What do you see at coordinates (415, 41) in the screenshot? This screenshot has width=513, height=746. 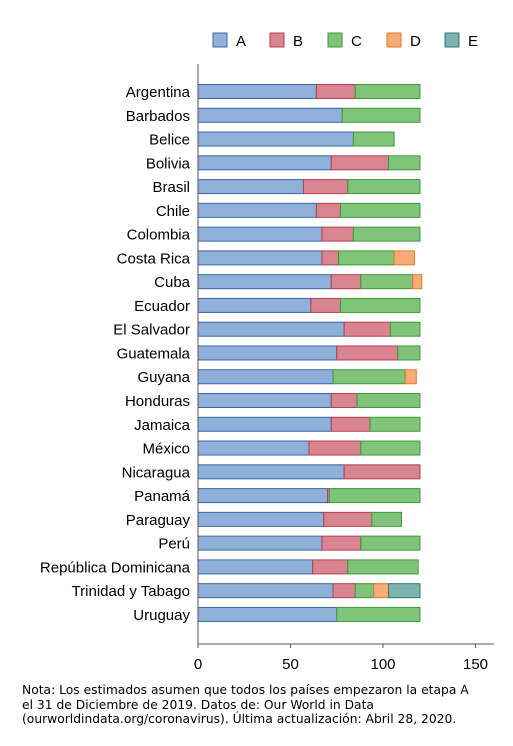 I see `legend-label-d: D` at bounding box center [415, 41].